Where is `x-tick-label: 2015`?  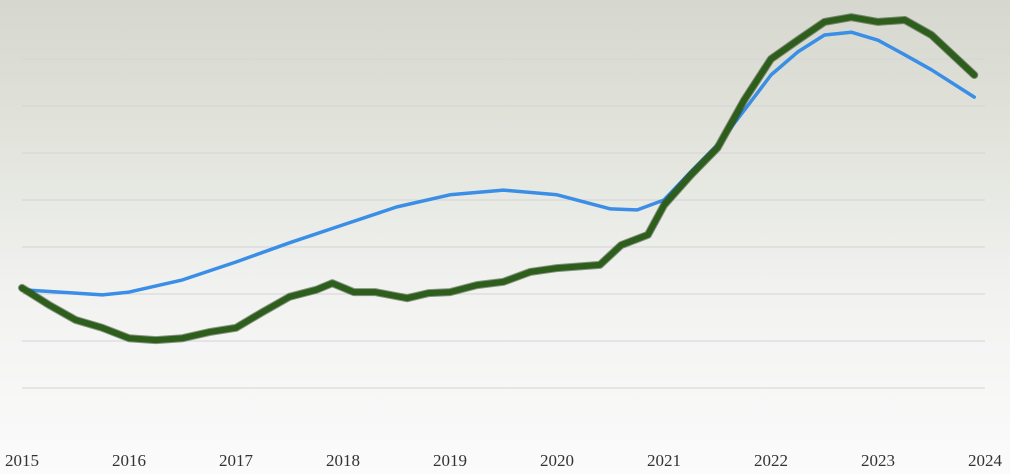
x-tick-label: 2015 is located at coordinates (22, 460).